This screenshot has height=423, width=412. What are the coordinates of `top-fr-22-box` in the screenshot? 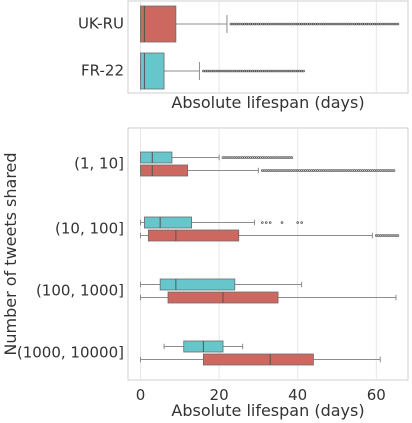 It's located at (152, 71).